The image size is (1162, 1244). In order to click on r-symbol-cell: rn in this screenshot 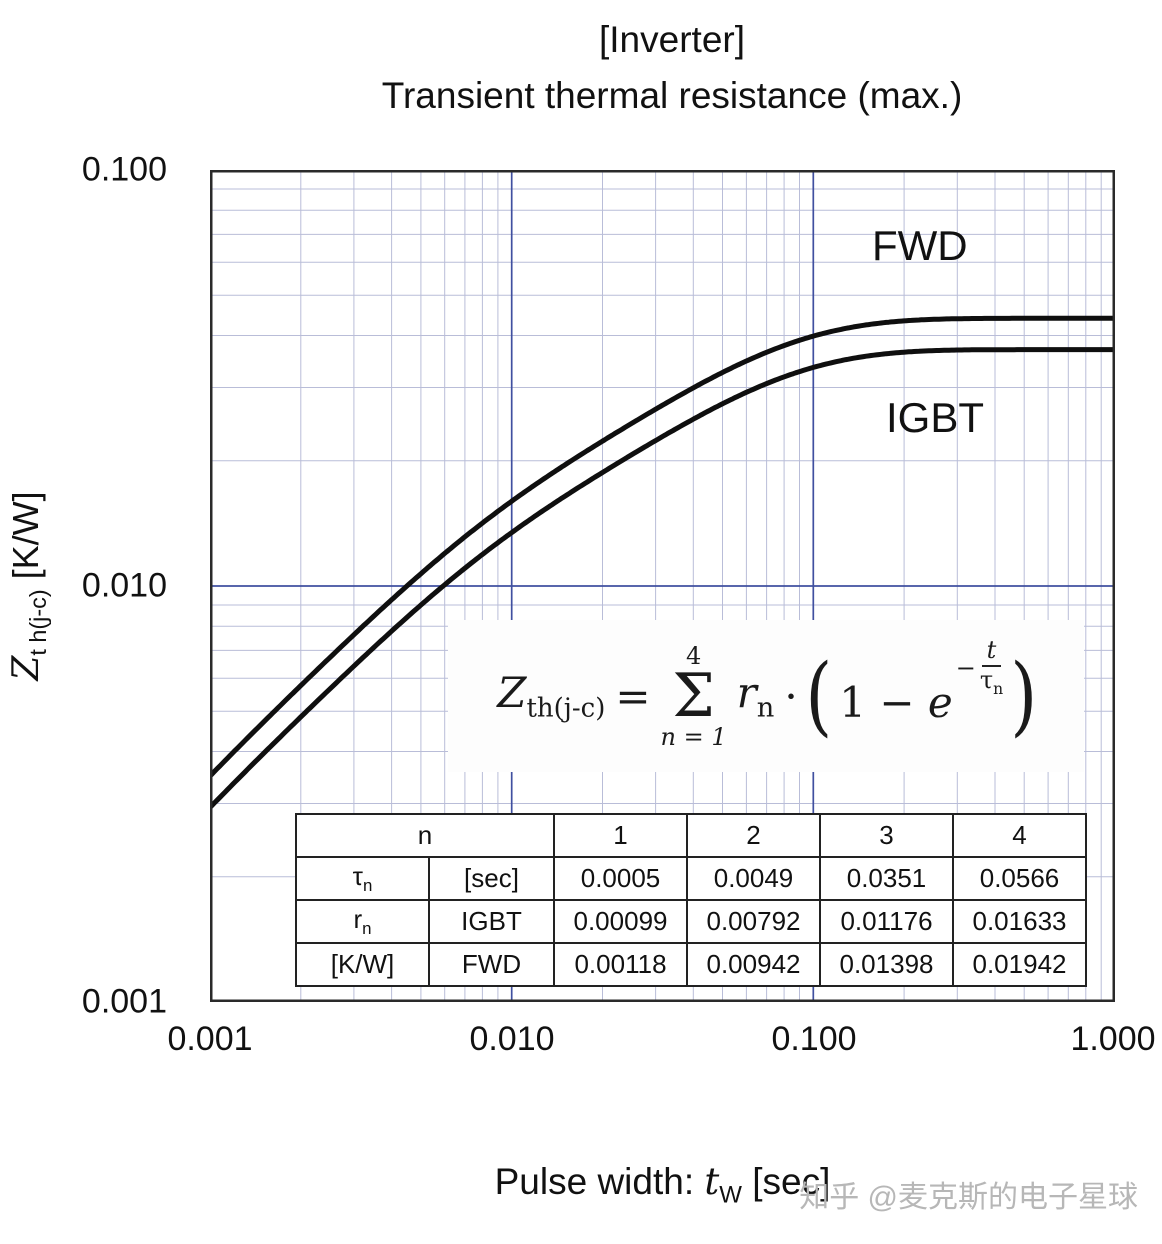, I will do `click(362, 921)`.